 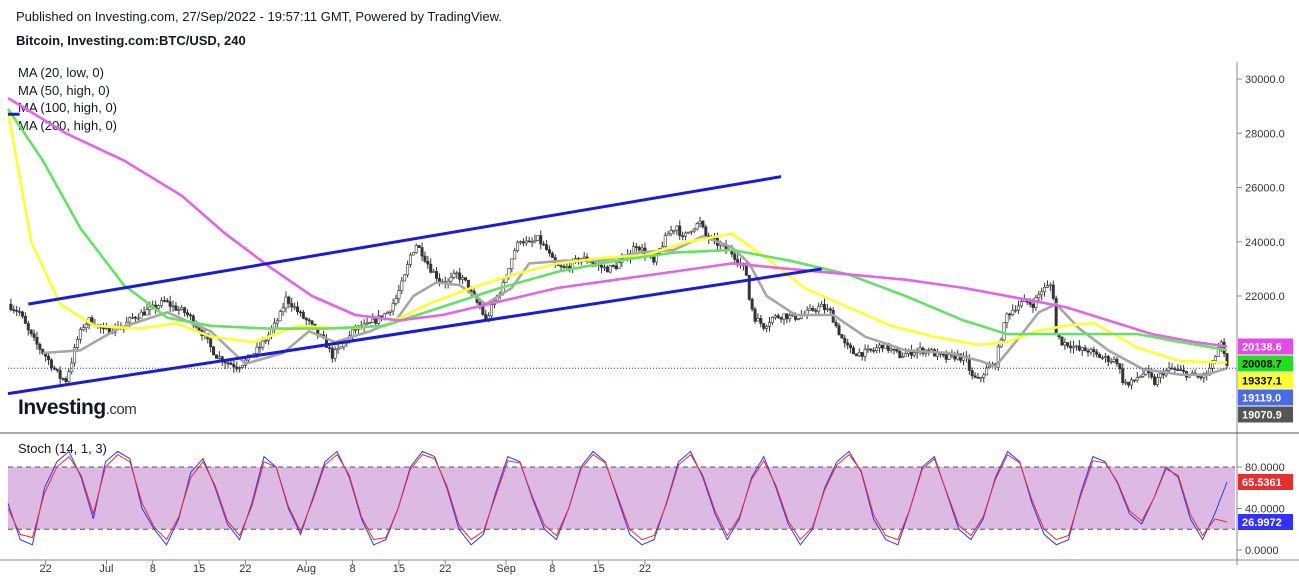 What do you see at coordinates (64, 90) in the screenshot?
I see `legend-ma50: MA (50, high, 0)` at bounding box center [64, 90].